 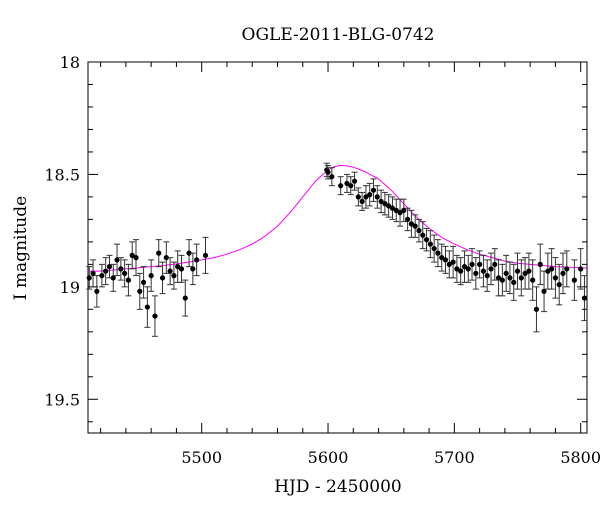 What do you see at coordinates (62, 399) in the screenshot?
I see `y-tick-label: 19.5` at bounding box center [62, 399].